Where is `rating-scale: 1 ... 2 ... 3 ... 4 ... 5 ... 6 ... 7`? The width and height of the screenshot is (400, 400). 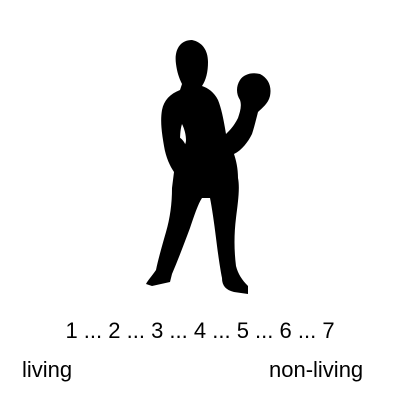
rating-scale: 1 ... 2 ... 3 ... 4 ... 5 ... 6 ... 7 is located at coordinates (200, 331).